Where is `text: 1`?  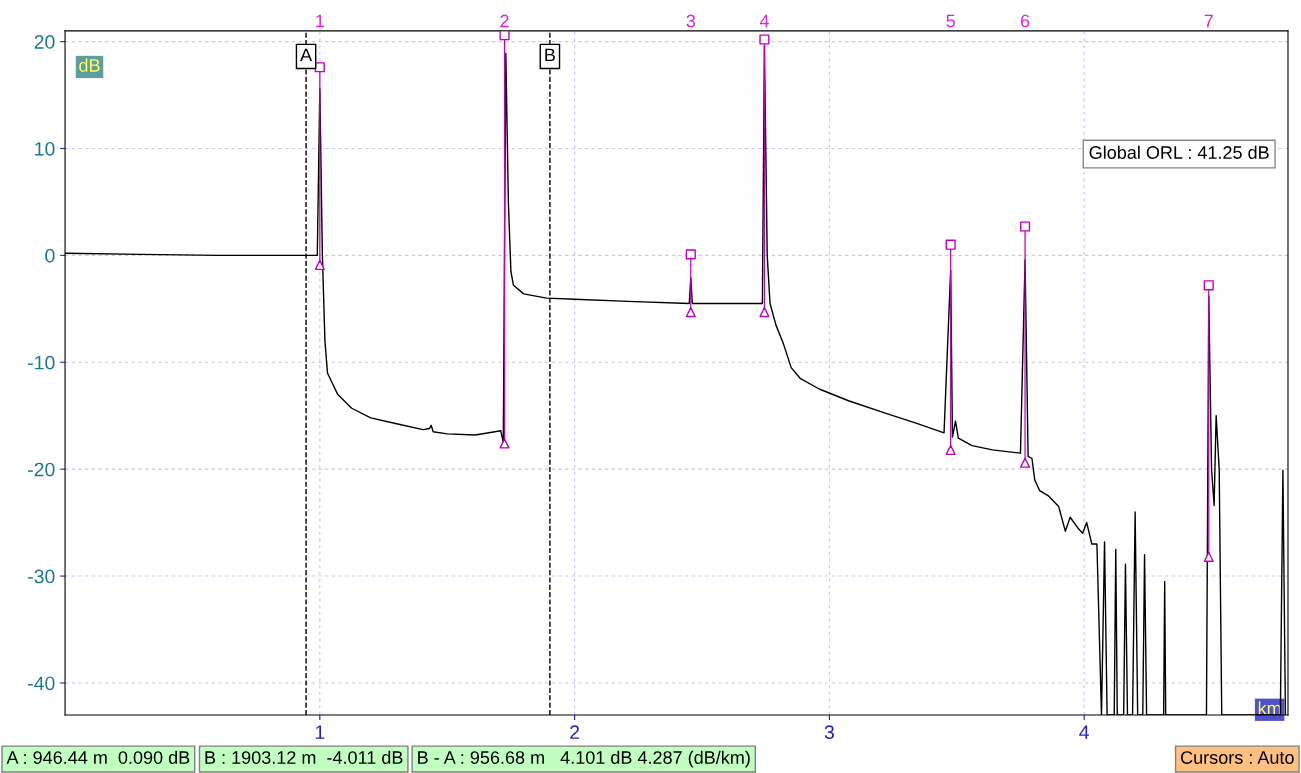
text: 1 is located at coordinates (320, 21).